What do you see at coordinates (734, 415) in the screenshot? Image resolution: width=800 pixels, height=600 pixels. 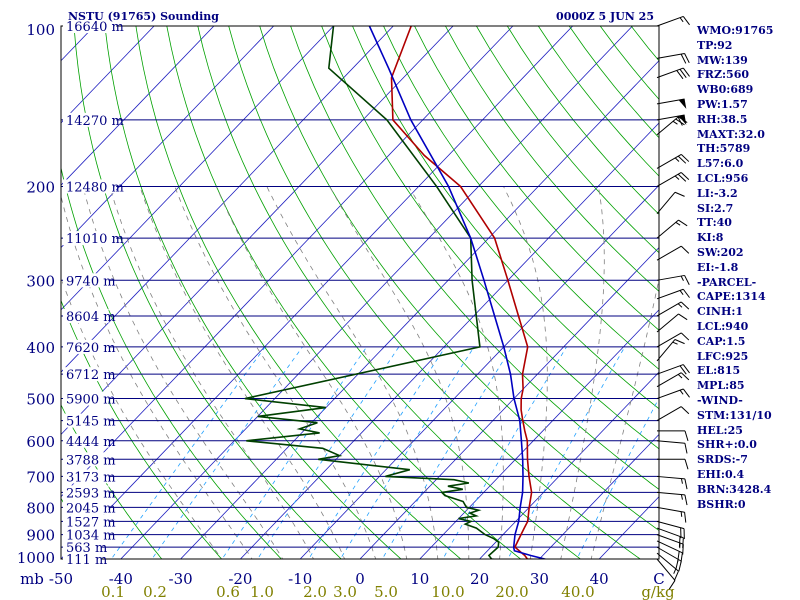 I see `index-line: STM:131/10` at bounding box center [734, 415].